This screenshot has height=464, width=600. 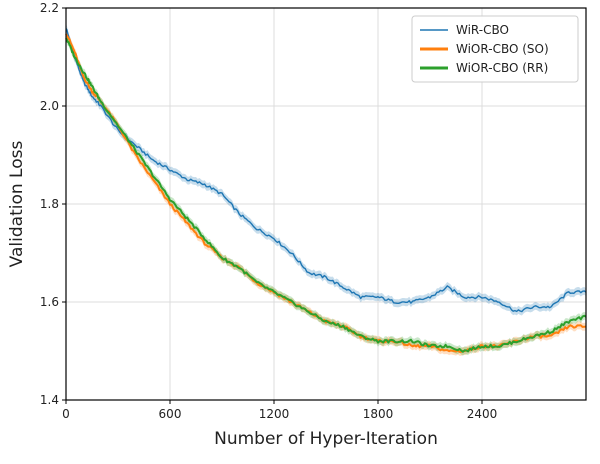 I want to click on x-tick-label: 2400, so click(x=482, y=414).